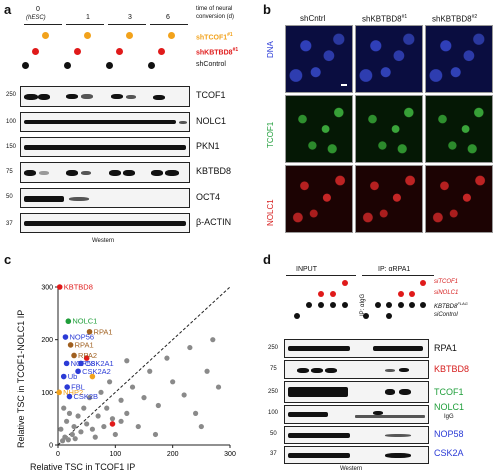 Image resolution: width=500 pixels, height=476 pixels. Describe the element at coordinates (214, 171) in the screenshot. I see `label-kbtbd8: KBTBD8` at that location.